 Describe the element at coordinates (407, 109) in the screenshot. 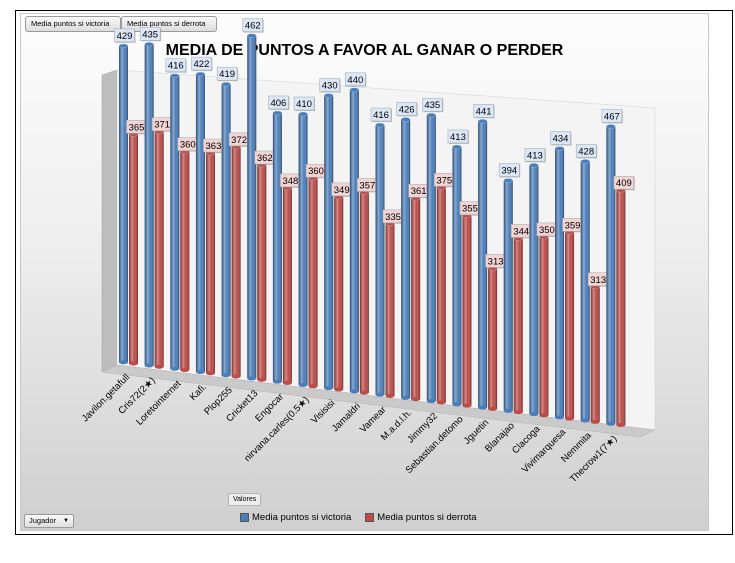

I see `victoria-data-label-text: 426` at that location.